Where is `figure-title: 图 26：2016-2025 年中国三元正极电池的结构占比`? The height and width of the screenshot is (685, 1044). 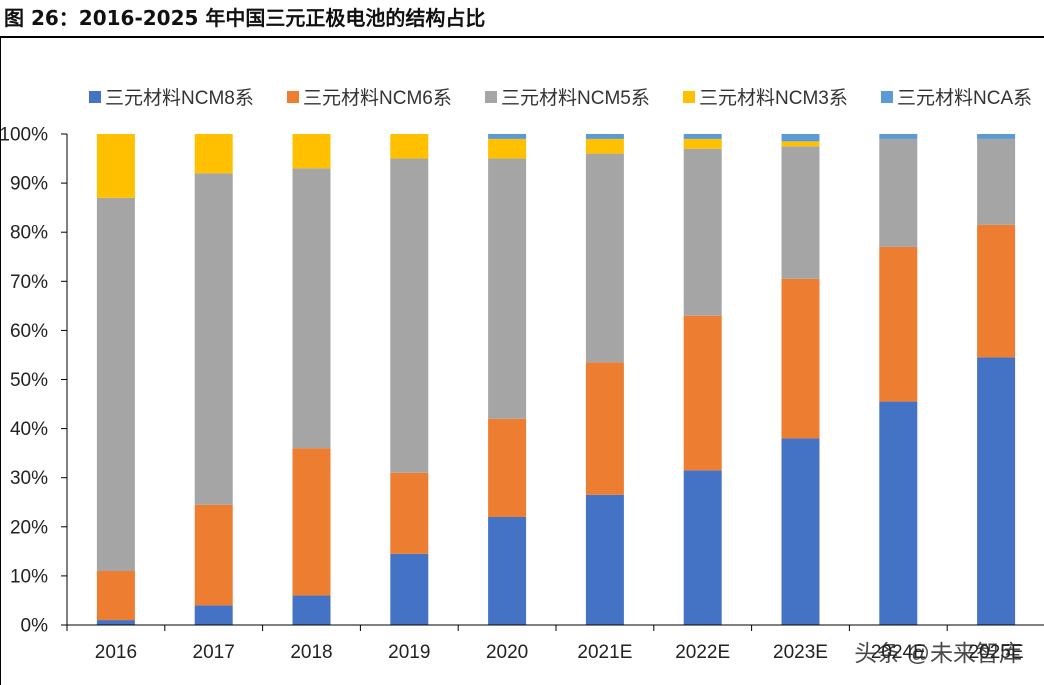 figure-title: 图 26：2016-2025 年中国三元正极电池的结构占比 is located at coordinates (245, 18).